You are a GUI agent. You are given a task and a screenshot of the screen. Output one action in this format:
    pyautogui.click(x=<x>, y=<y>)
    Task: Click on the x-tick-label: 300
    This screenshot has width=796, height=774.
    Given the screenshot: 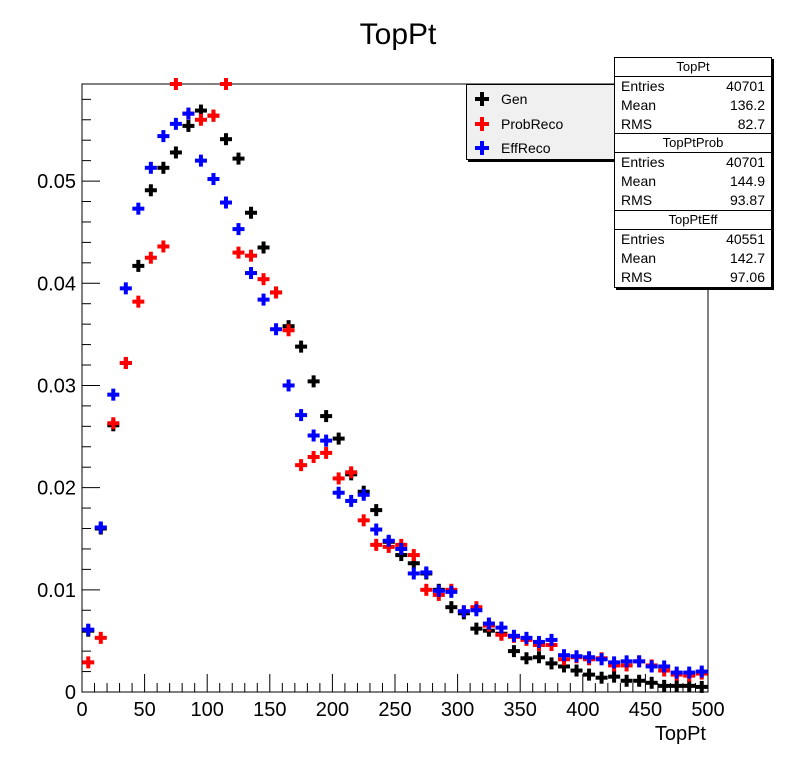 What is the action you would take?
    pyautogui.click(x=457, y=710)
    